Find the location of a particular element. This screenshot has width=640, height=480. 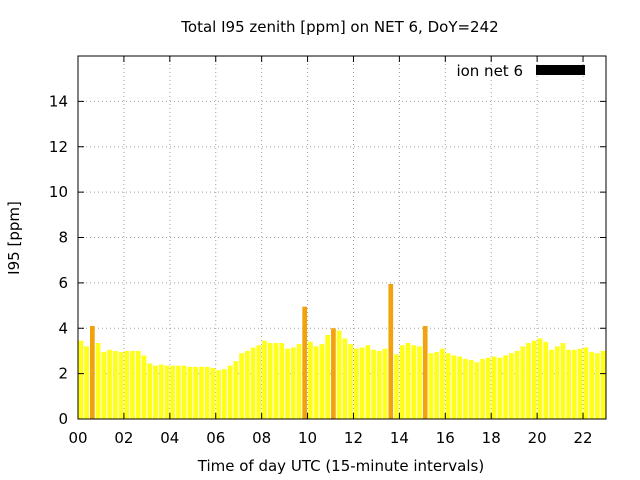

y-tick-label: 0 is located at coordinates (63, 419).